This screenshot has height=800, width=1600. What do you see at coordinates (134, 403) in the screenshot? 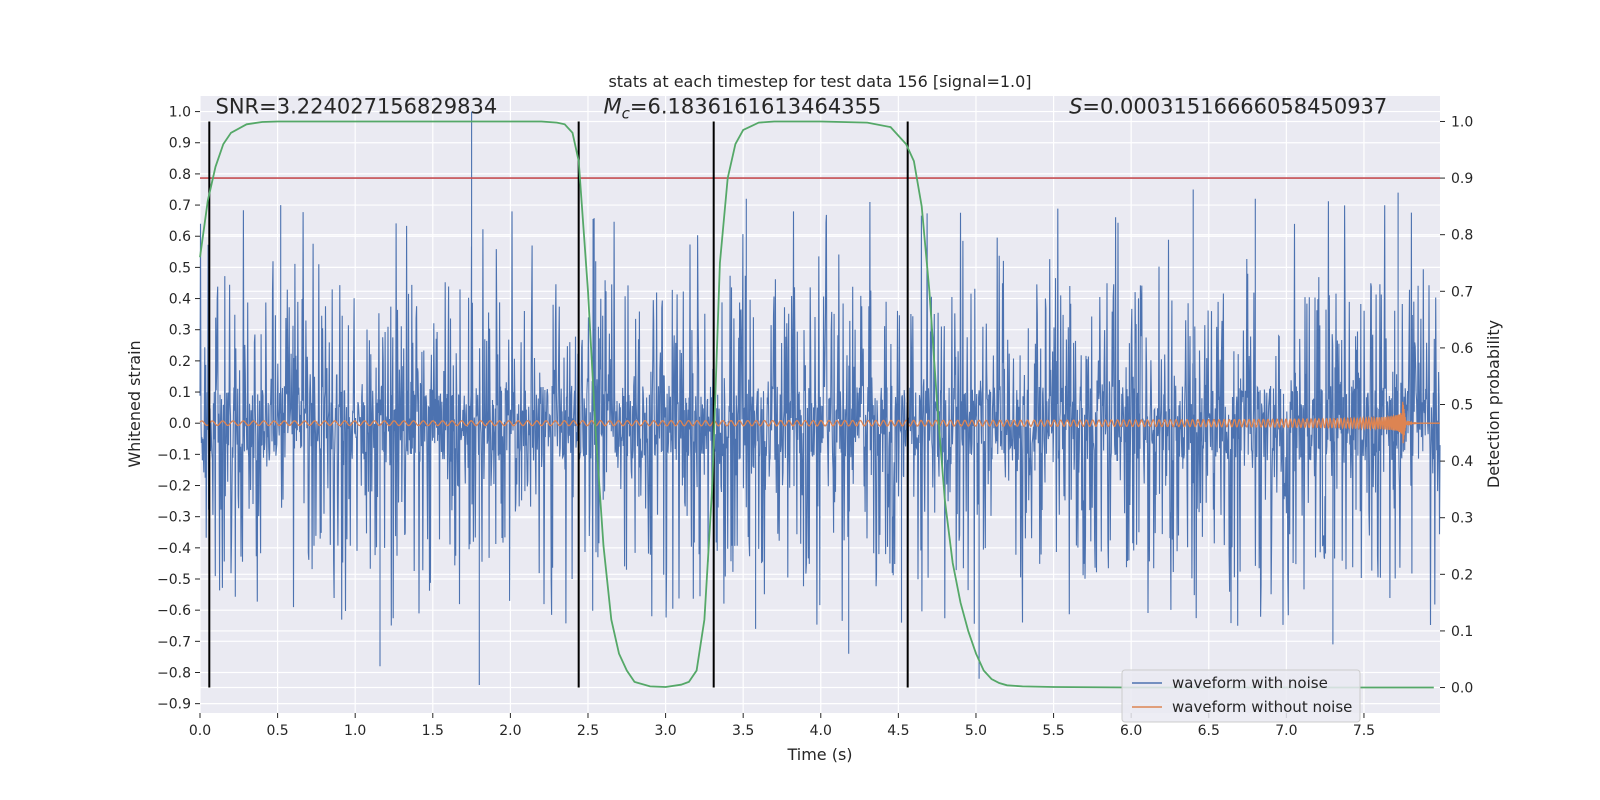
I see `y-axis-label: Whitened strain` at bounding box center [134, 403].